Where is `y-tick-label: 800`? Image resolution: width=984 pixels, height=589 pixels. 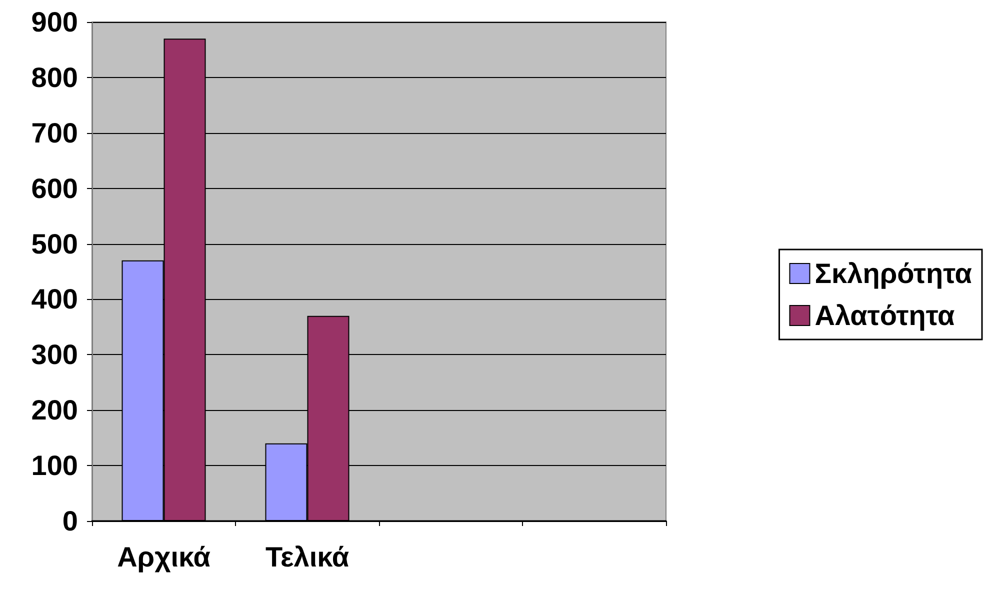 y-tick-label: 800 is located at coordinates (54, 77).